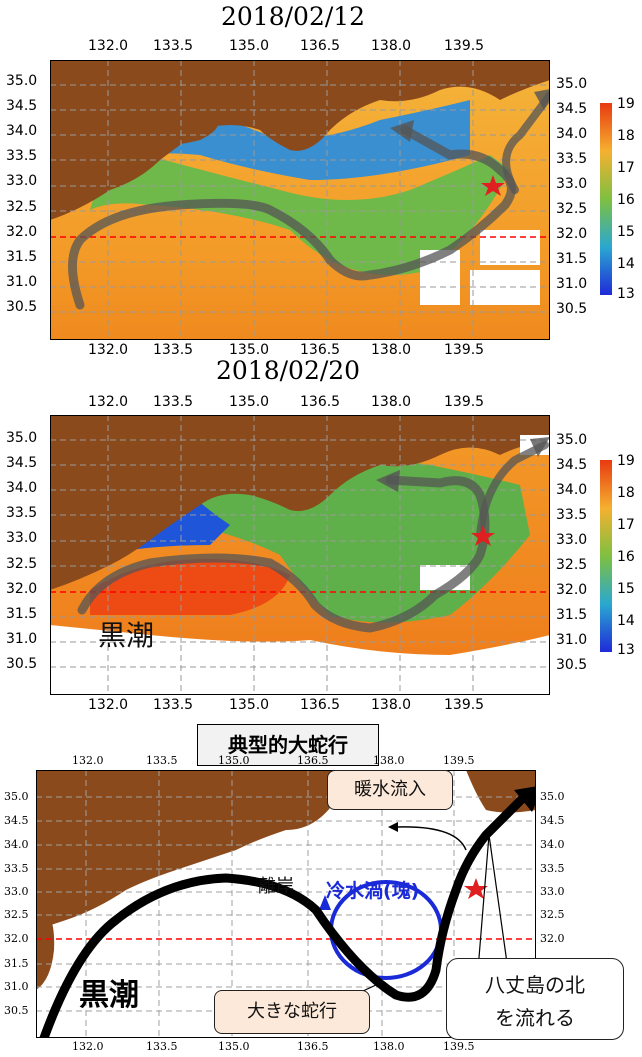  Describe the element at coordinates (325, 902) in the screenshot. I see `eddy-arrow-head` at that location.